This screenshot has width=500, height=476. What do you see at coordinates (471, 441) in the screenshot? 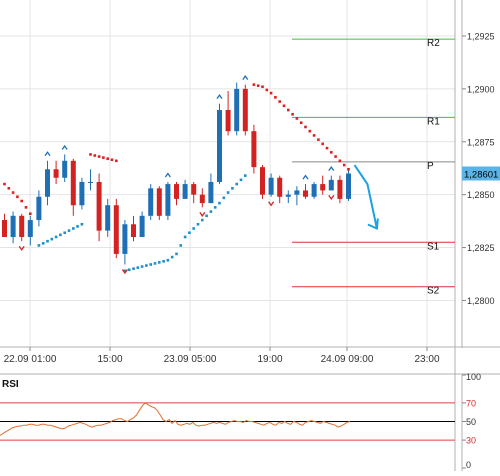
I see `rsi-tick-label: 30` at bounding box center [471, 441].